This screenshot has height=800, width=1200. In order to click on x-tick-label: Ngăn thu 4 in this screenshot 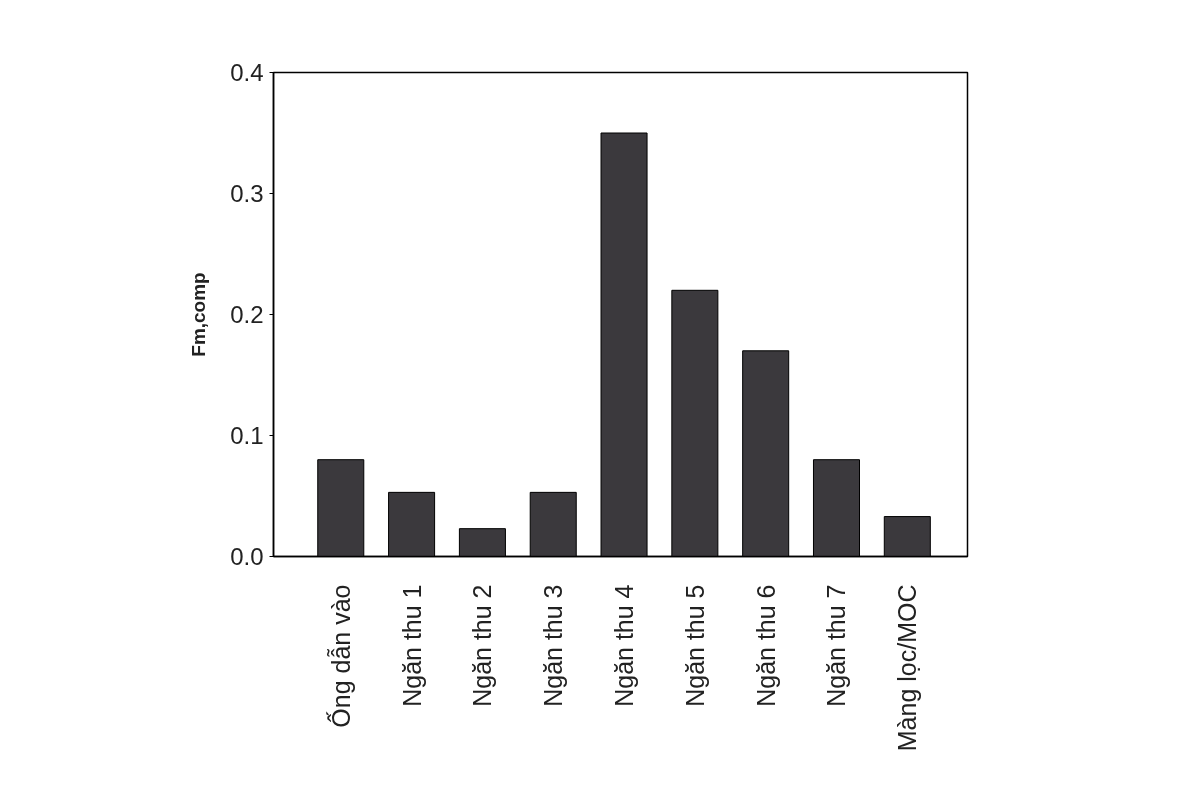, I will do `click(624, 645)`.